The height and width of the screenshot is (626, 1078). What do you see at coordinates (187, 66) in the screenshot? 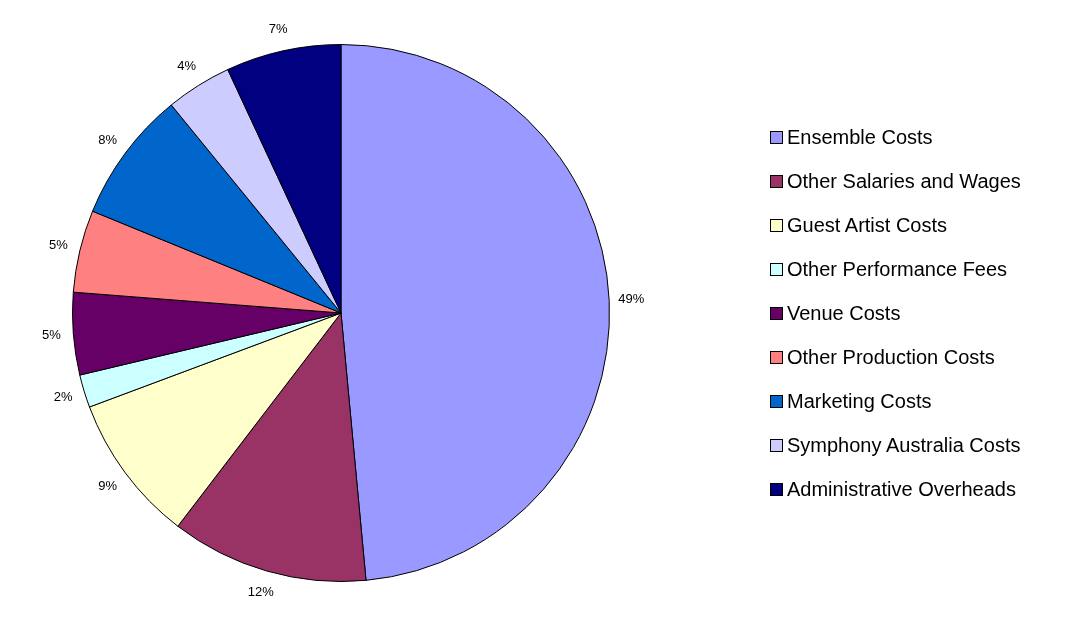
I see `data-label: 4%` at bounding box center [187, 66].